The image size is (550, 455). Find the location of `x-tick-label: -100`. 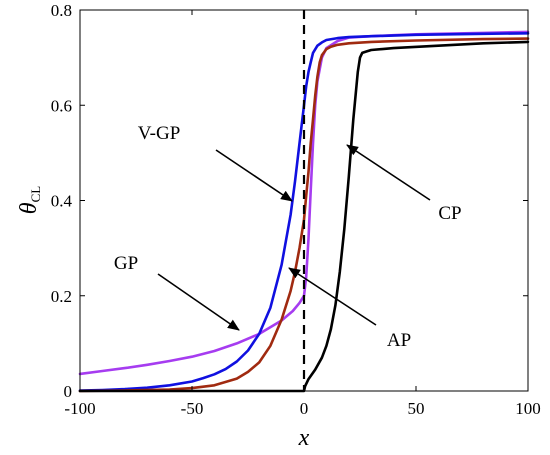

x-tick-label: -100 is located at coordinates (79, 408).